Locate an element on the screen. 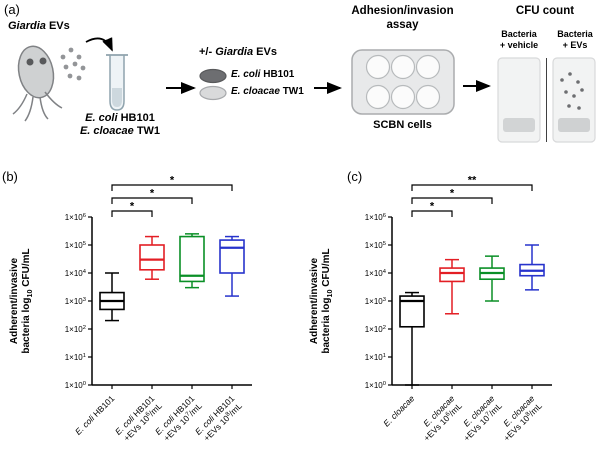  x-tick-label: E. coli HB101+EVs 106/mL is located at coordinates (138, 418).